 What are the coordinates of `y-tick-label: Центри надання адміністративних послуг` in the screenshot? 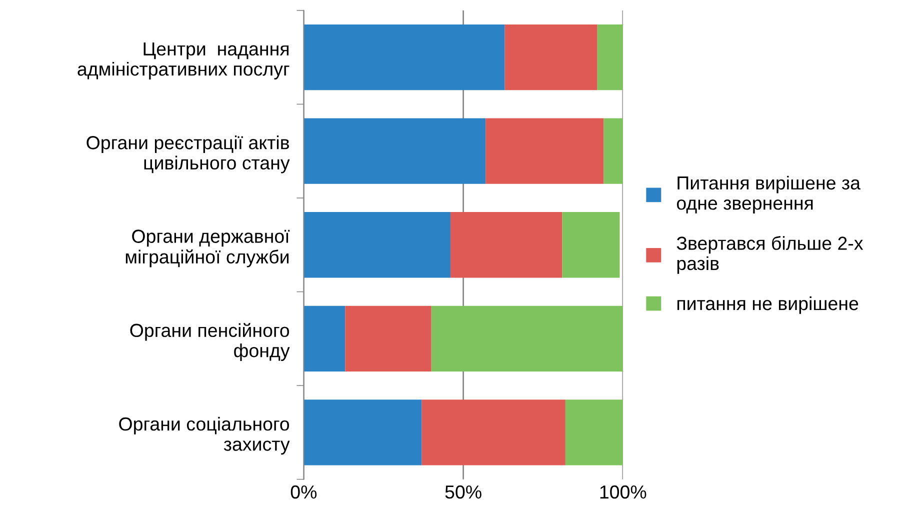 It's located at (184, 61).